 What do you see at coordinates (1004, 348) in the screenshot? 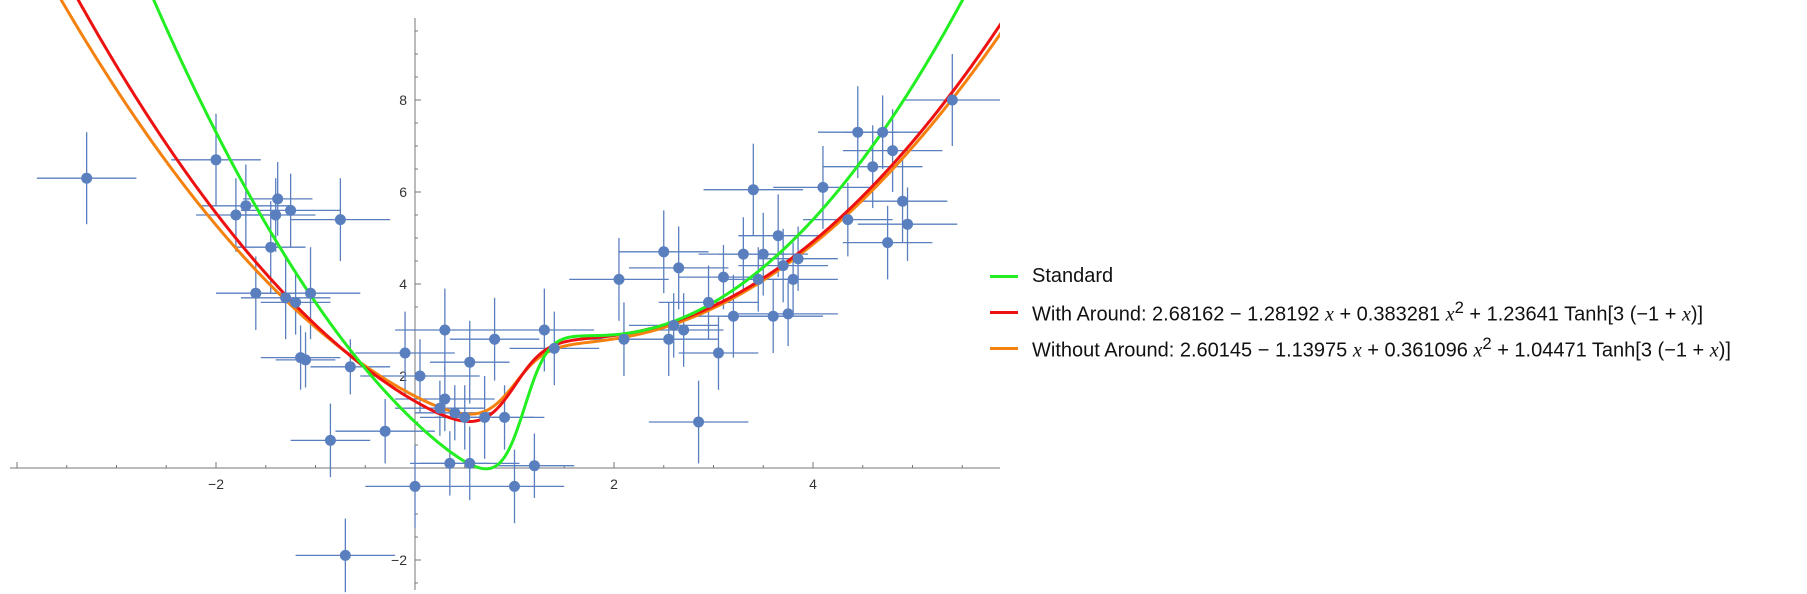
I see `legend-swatch-without-around` at bounding box center [1004, 348].